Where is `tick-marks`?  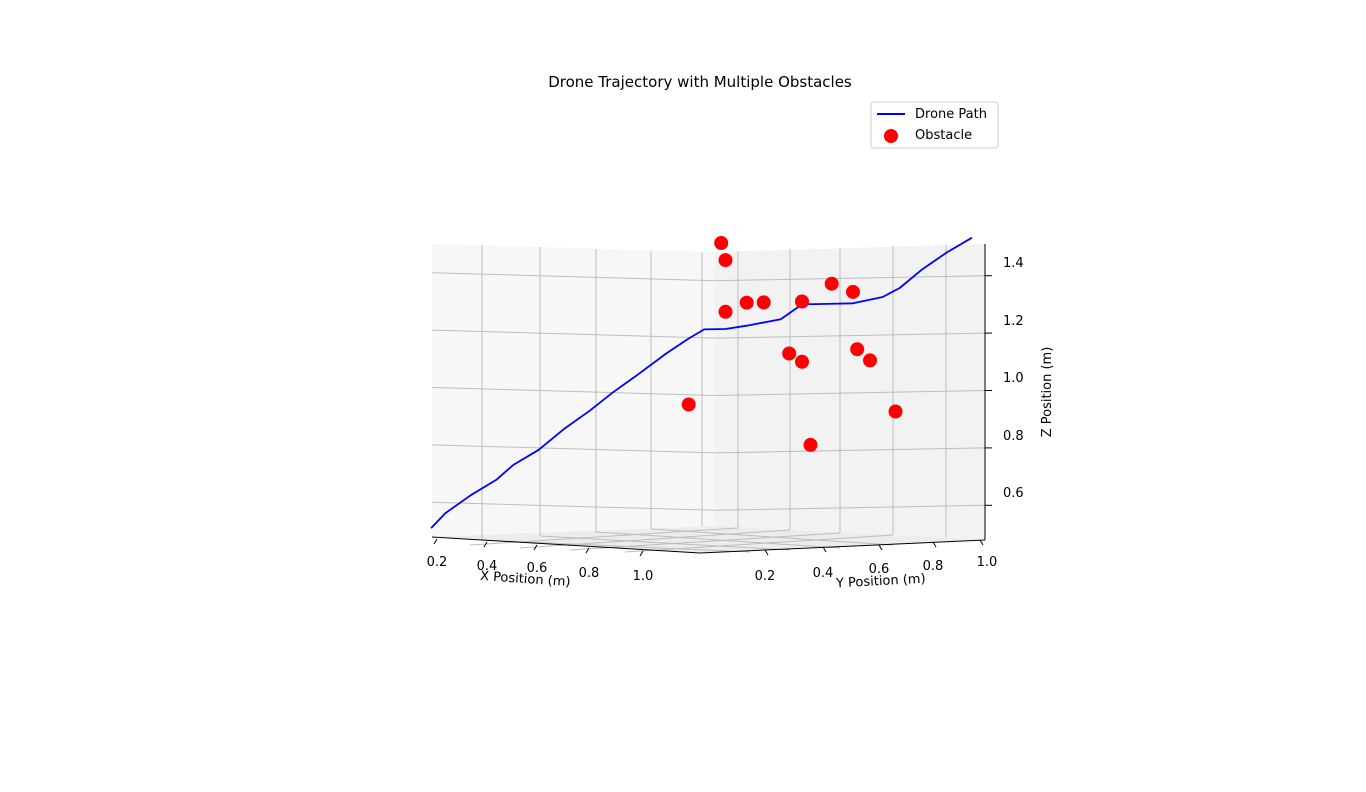 tick-marks is located at coordinates (712, 416).